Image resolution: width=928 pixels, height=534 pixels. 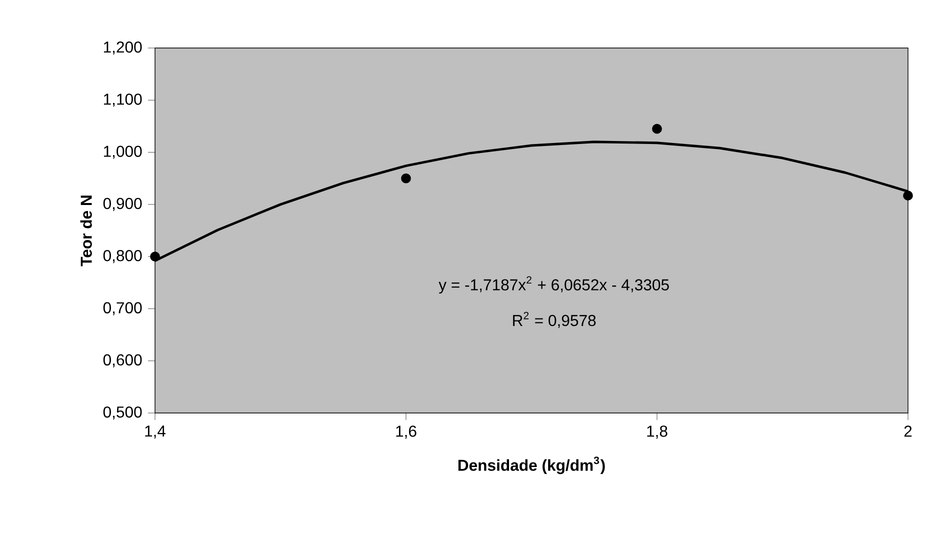 I want to click on x-axis-title: Densidade (kg/dm$^{3}$), so click(x=531, y=465).